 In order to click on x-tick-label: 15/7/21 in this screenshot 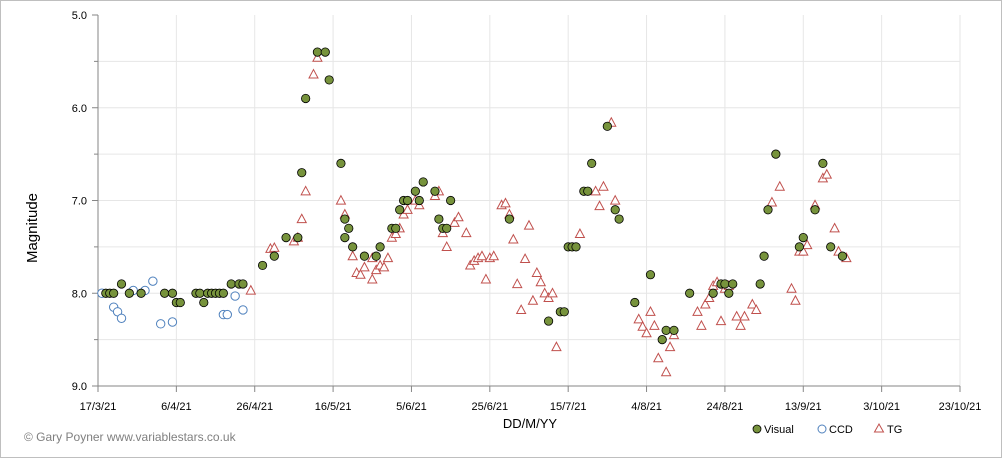, I will do `click(568, 407)`.